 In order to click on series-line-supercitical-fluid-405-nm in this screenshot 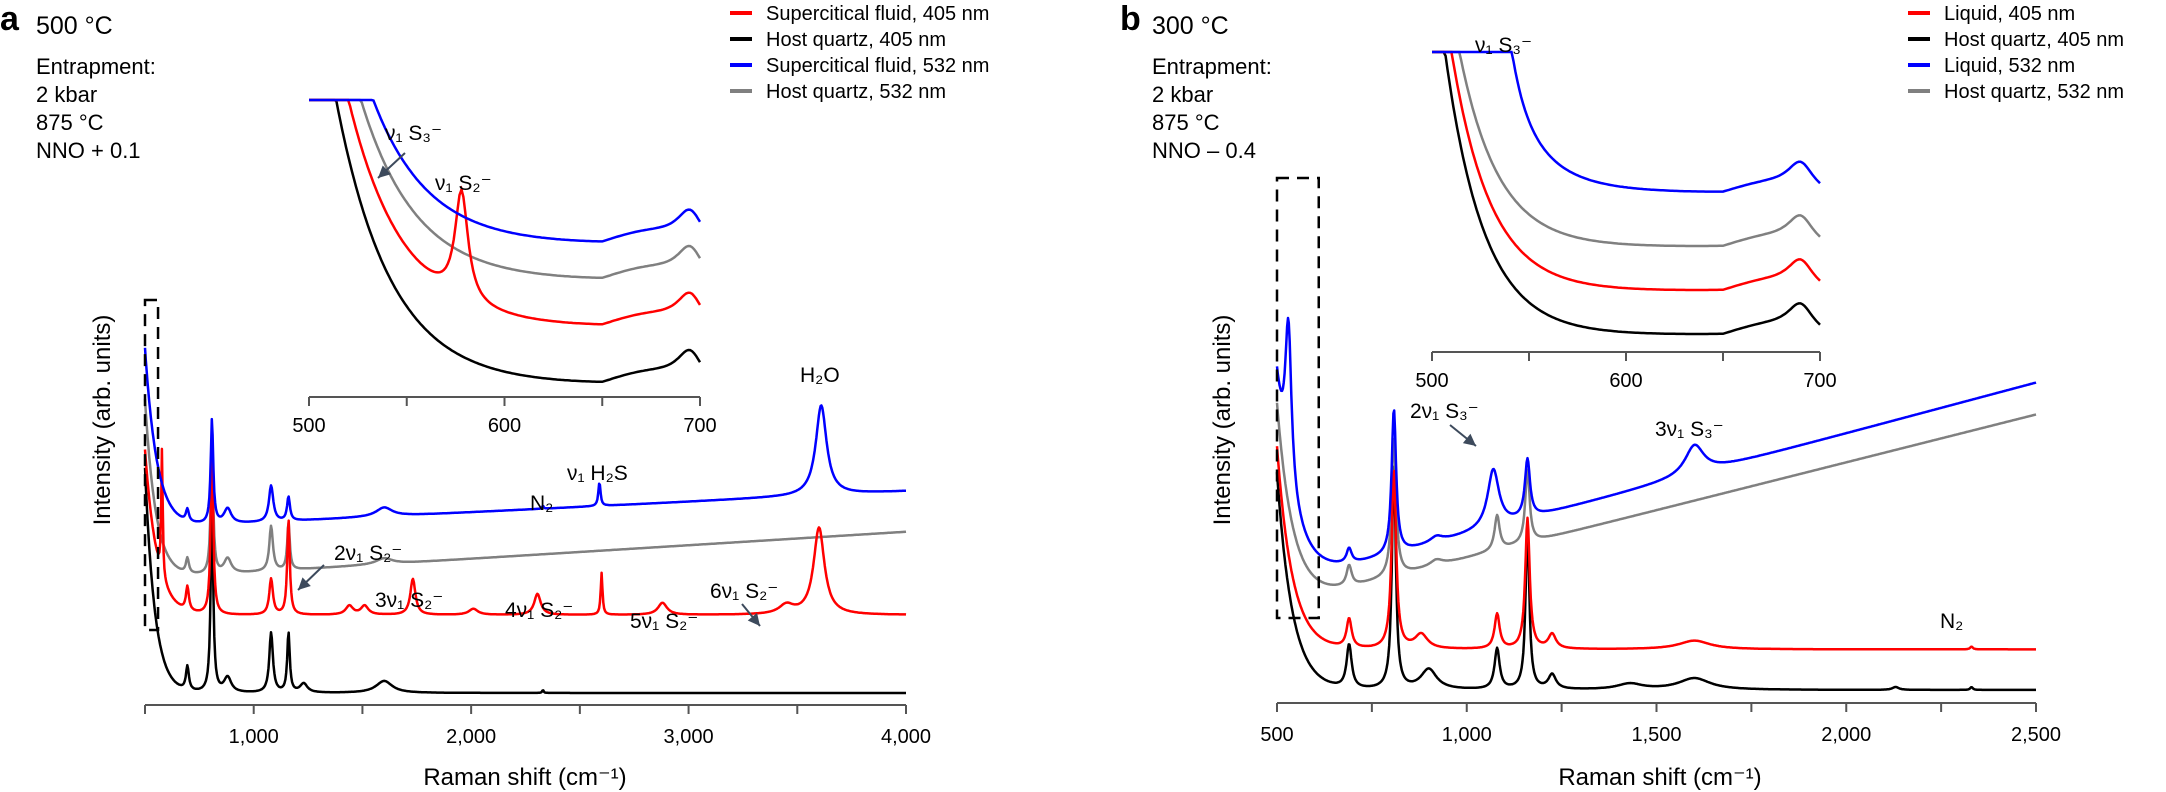, I will do `click(525, 531)`.